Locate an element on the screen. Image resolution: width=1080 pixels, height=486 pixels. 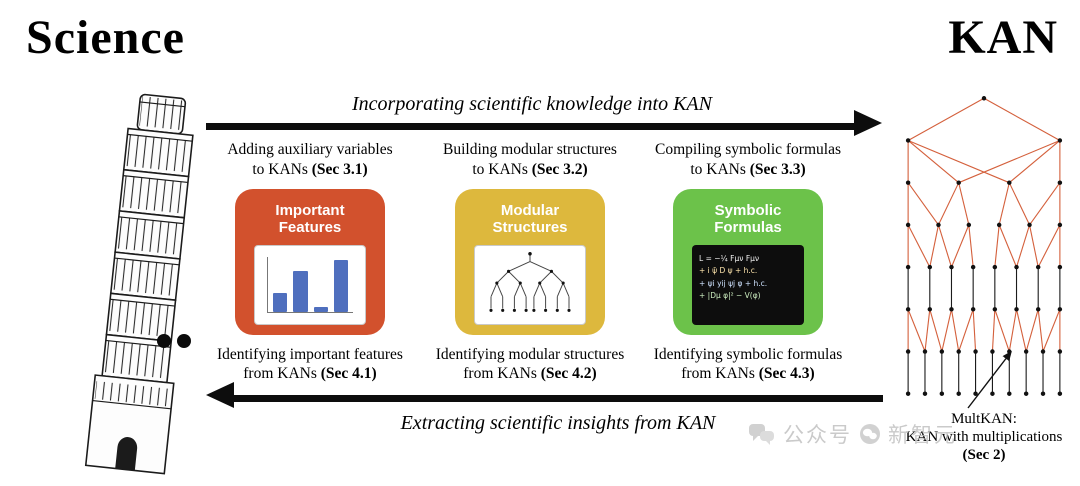
watermark-text-2: 新智元 is located at coordinates (922, 435).